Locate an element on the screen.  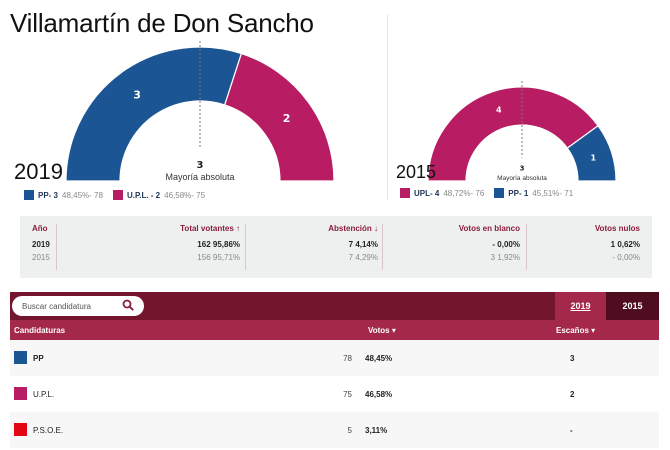
legend-label: U.P.L. - 2 is located at coordinates (143, 195).